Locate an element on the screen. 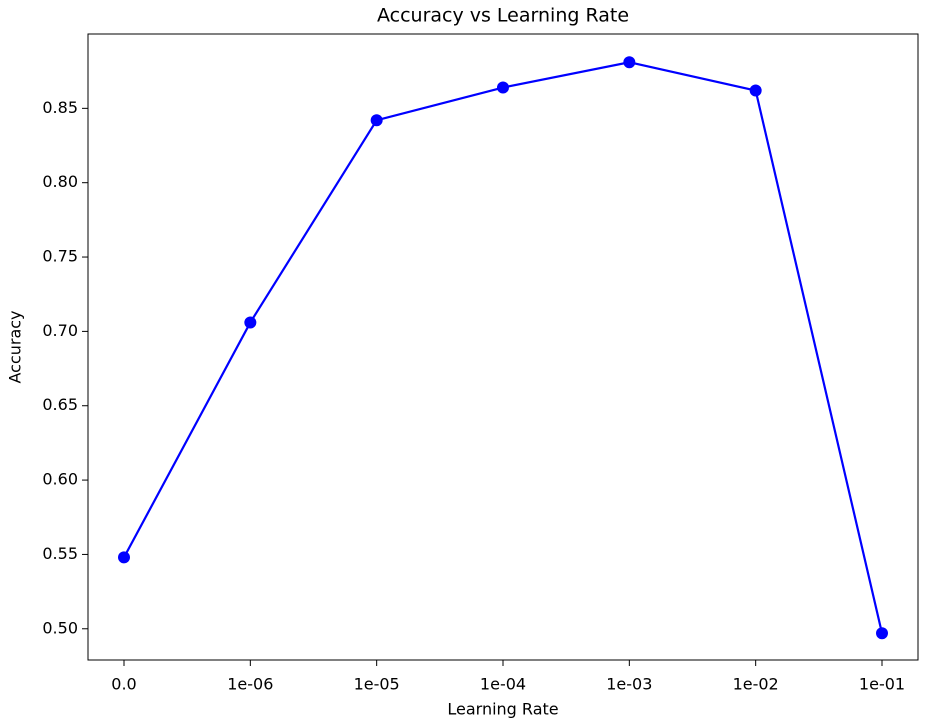 This screenshot has height=725, width=935. x-tick-label: 1e-05 is located at coordinates (377, 684).